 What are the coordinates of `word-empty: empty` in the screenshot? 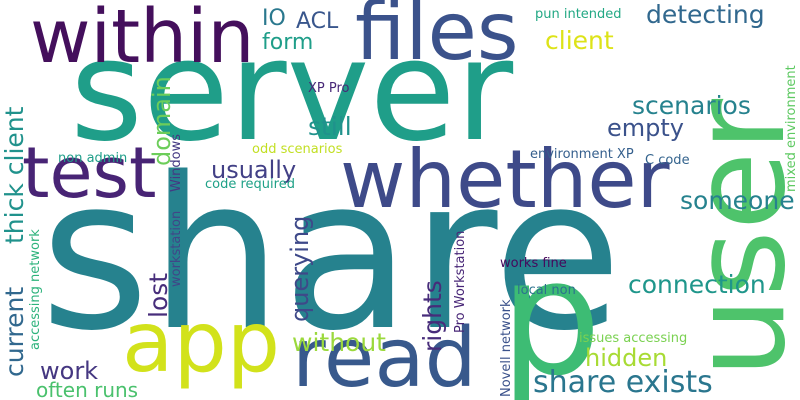 It's located at (645, 128).